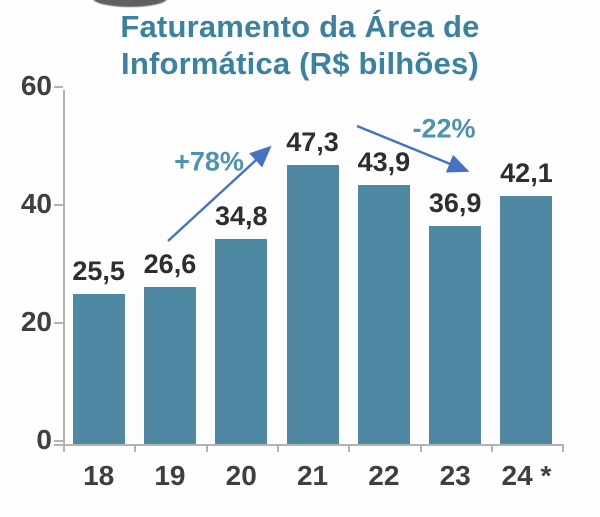 Image resolution: width=600 pixels, height=517 pixels. What do you see at coordinates (64, 270) in the screenshot?
I see `y-axis-line` at bounding box center [64, 270].